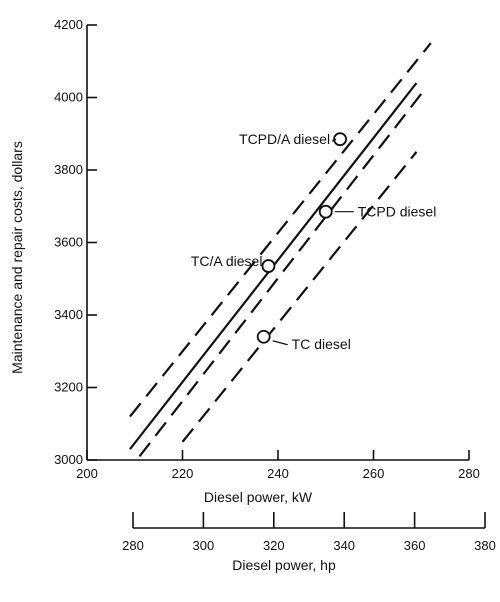 The image size is (500, 602). Describe the element at coordinates (321, 344) in the screenshot. I see `data-point-label: TC diesel` at that location.